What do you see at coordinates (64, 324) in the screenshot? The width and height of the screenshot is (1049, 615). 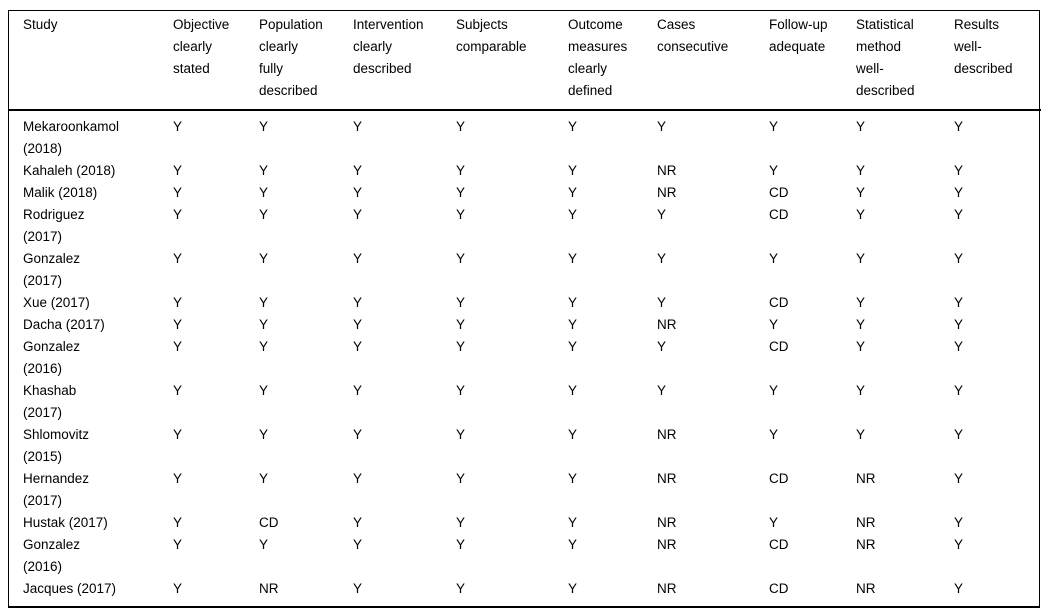 I see `study-cell: Dacha (2017)` at bounding box center [64, 324].